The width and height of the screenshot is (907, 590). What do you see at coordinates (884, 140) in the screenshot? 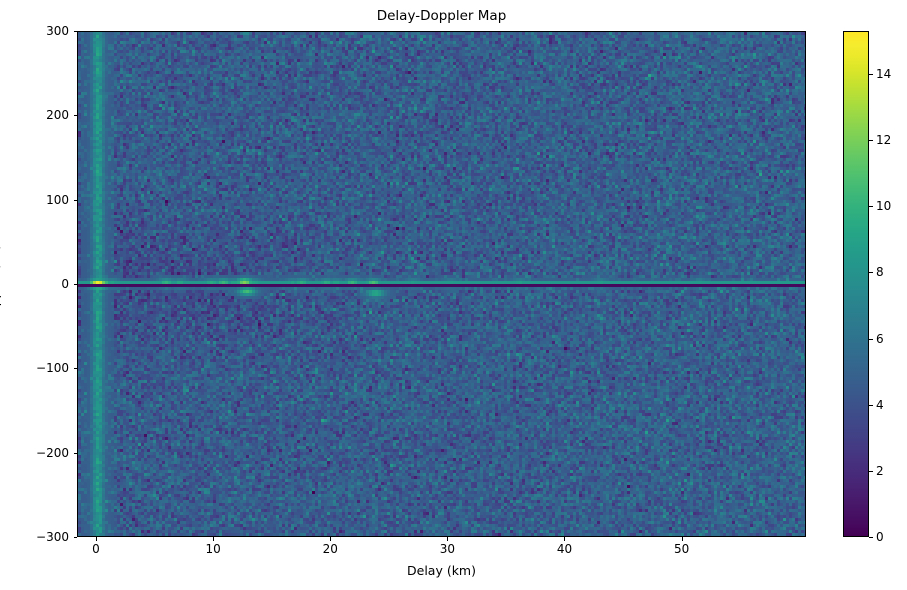
I see `colorbar-tick-label: 12` at bounding box center [884, 140].